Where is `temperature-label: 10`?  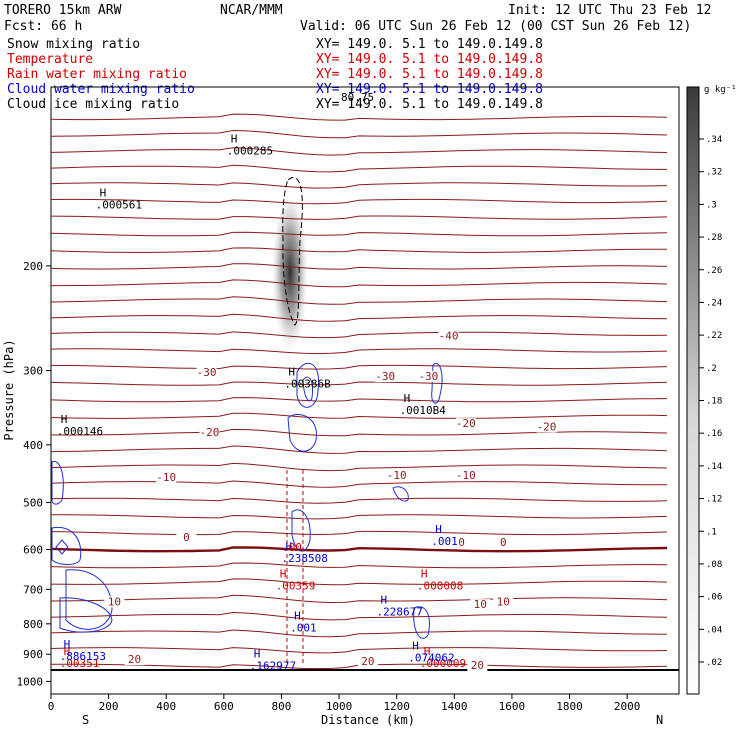
temperature-label: 10 is located at coordinates (114, 601).